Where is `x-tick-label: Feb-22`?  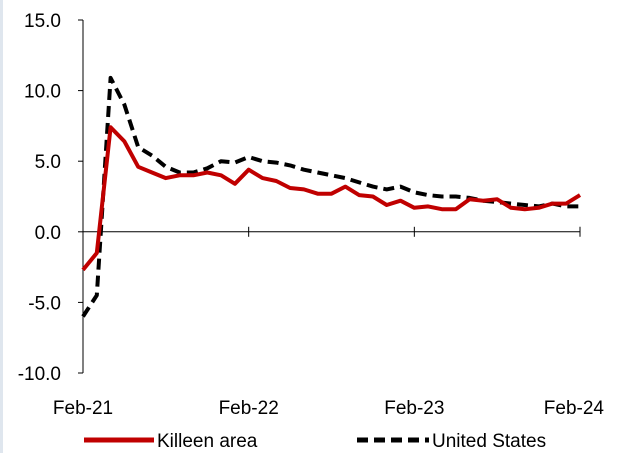 x-tick-label: Feb-22 is located at coordinates (249, 408).